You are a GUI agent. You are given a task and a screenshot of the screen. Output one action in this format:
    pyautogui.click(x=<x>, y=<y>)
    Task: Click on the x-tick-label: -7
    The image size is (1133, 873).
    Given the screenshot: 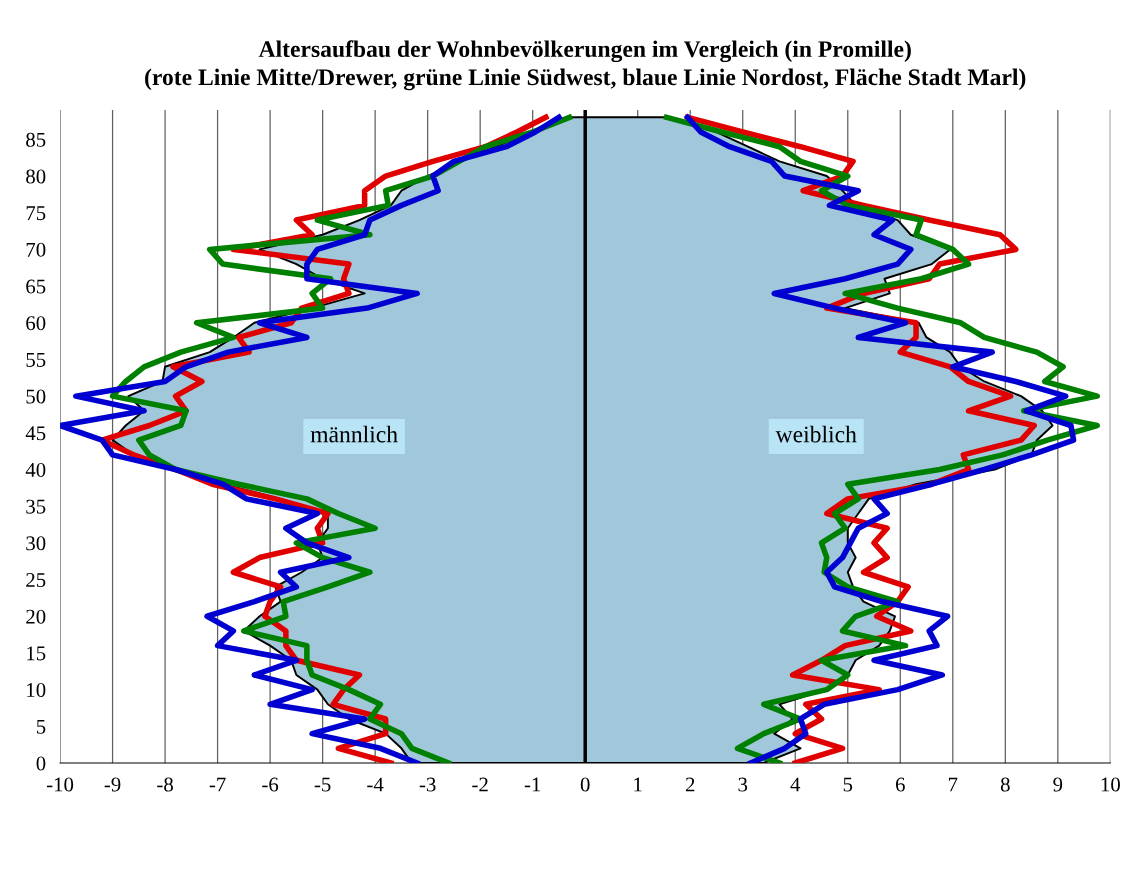 What is the action you would take?
    pyautogui.click(x=217, y=784)
    